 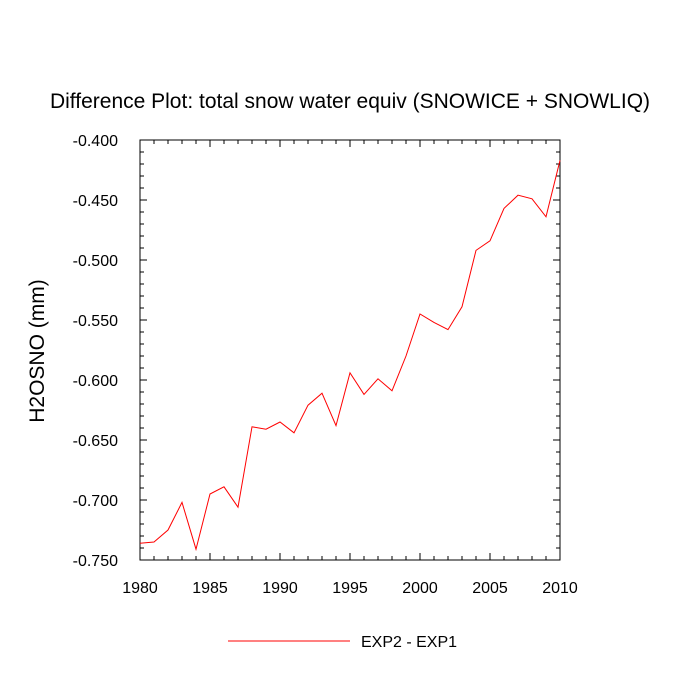 I want to click on x-tick-label: 1985, so click(x=210, y=588).